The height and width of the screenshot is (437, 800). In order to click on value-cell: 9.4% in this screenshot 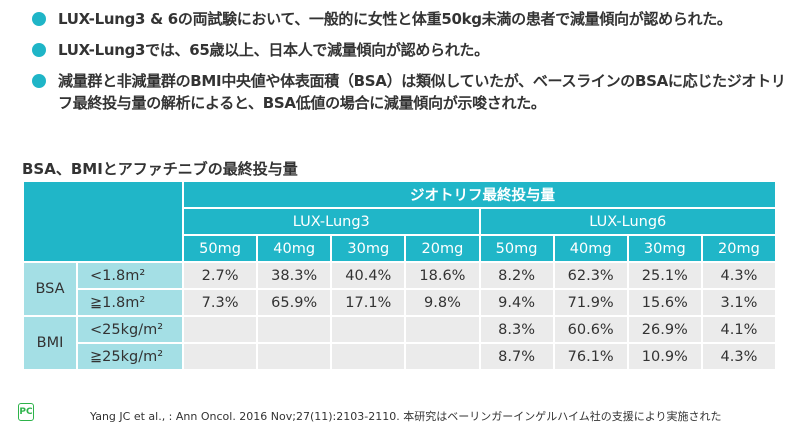, I will do `click(516, 302)`.